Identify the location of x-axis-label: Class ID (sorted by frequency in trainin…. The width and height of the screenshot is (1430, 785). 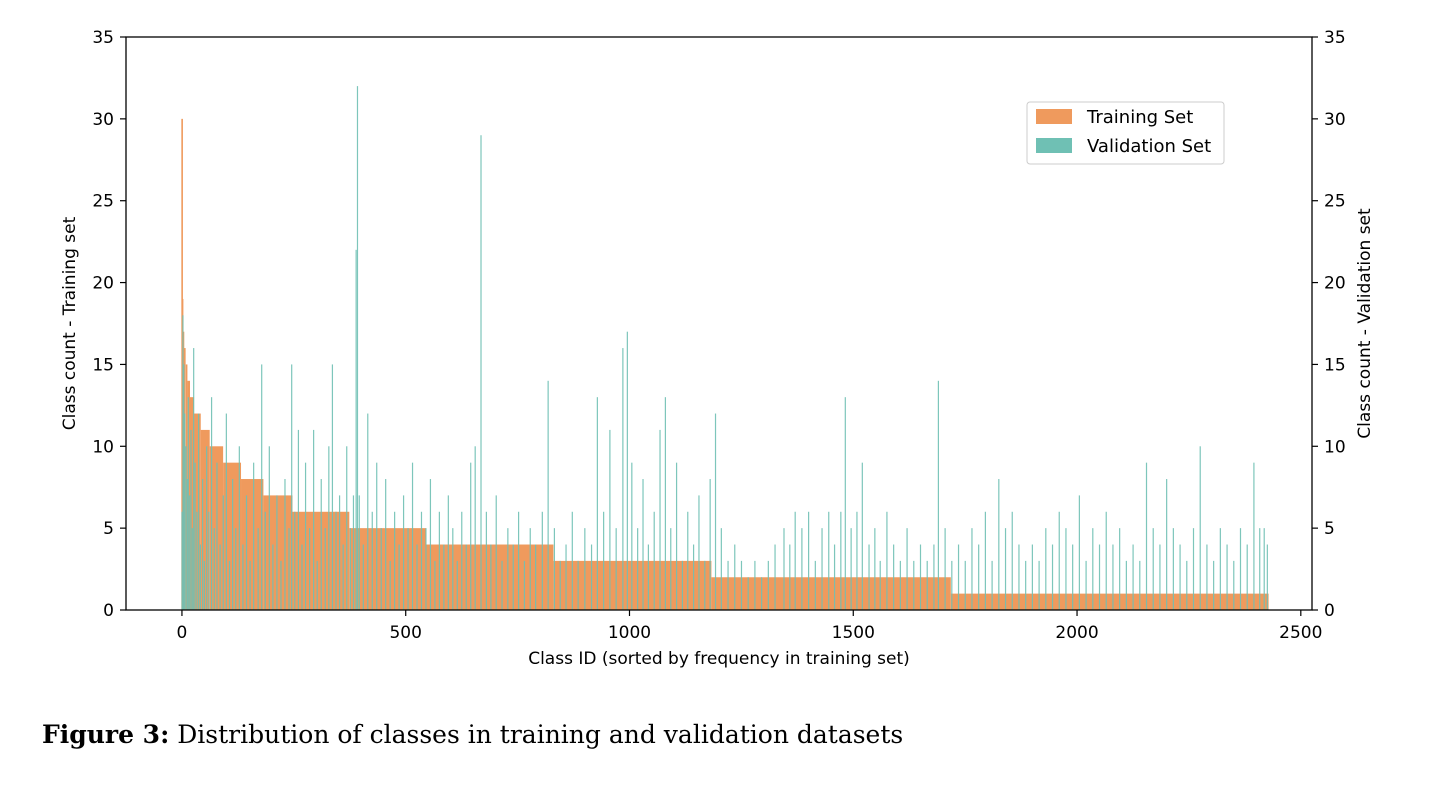
(719, 659).